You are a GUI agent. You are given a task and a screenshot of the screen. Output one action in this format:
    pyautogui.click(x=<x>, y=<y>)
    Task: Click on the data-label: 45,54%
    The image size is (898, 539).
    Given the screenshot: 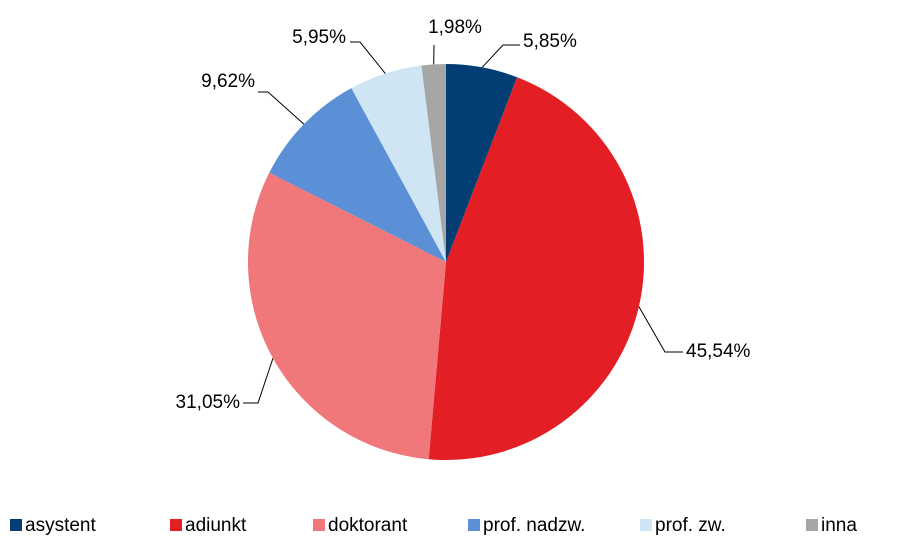 What is the action you would take?
    pyautogui.click(x=718, y=351)
    